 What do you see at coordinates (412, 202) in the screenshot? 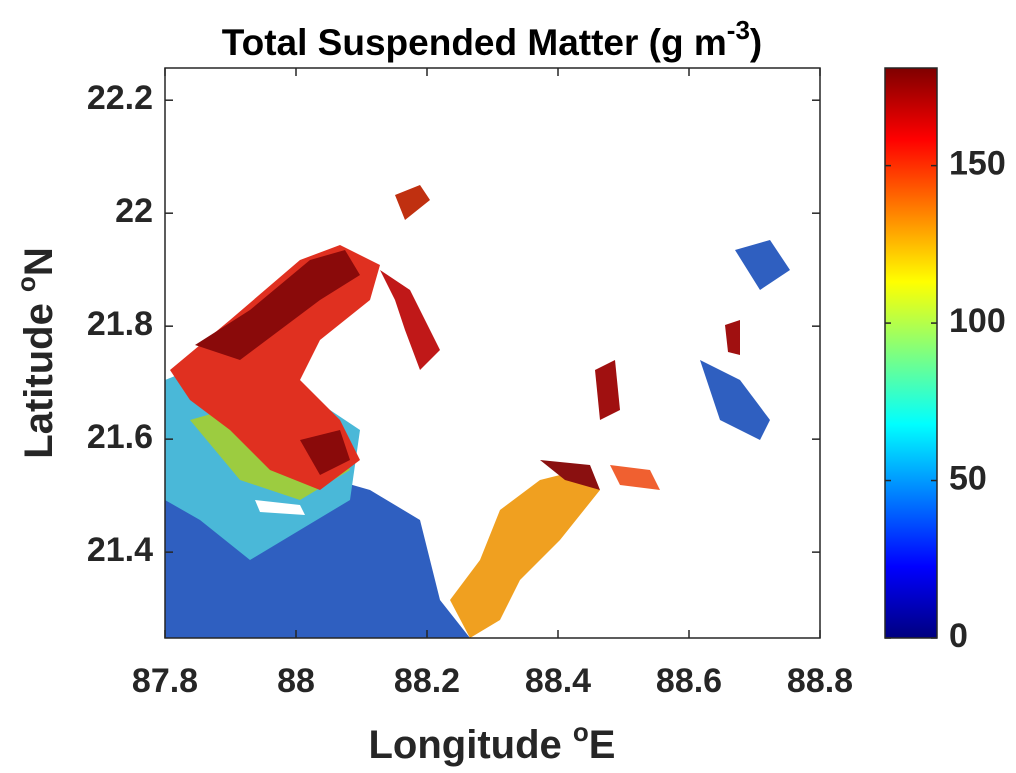
I see `island` at bounding box center [412, 202].